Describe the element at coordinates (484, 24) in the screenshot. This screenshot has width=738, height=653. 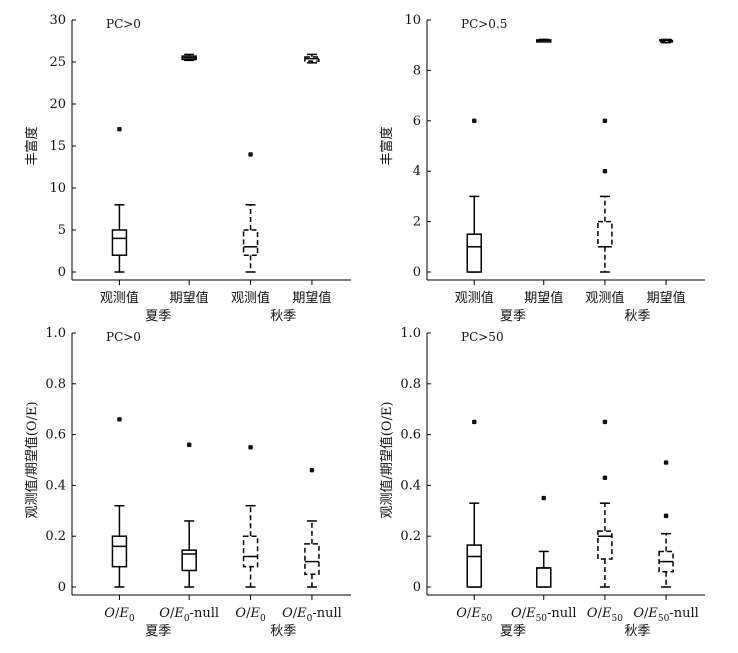
I see `panel-annotation: PC>0.5` at that location.